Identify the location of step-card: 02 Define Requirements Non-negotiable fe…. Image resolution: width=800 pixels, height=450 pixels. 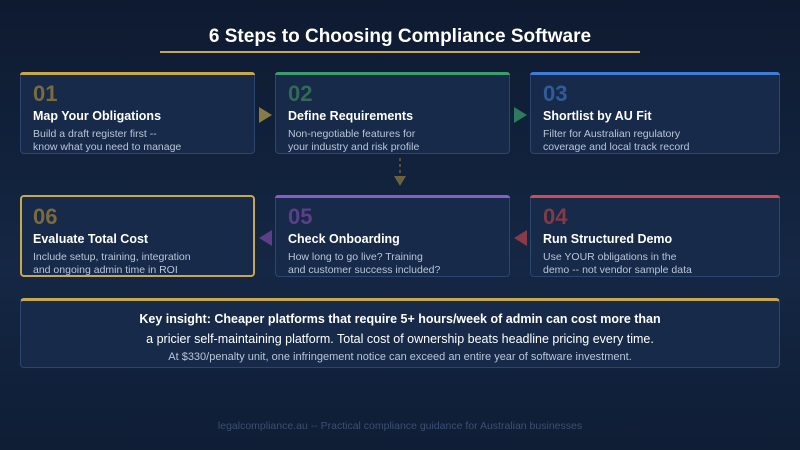
(392, 113).